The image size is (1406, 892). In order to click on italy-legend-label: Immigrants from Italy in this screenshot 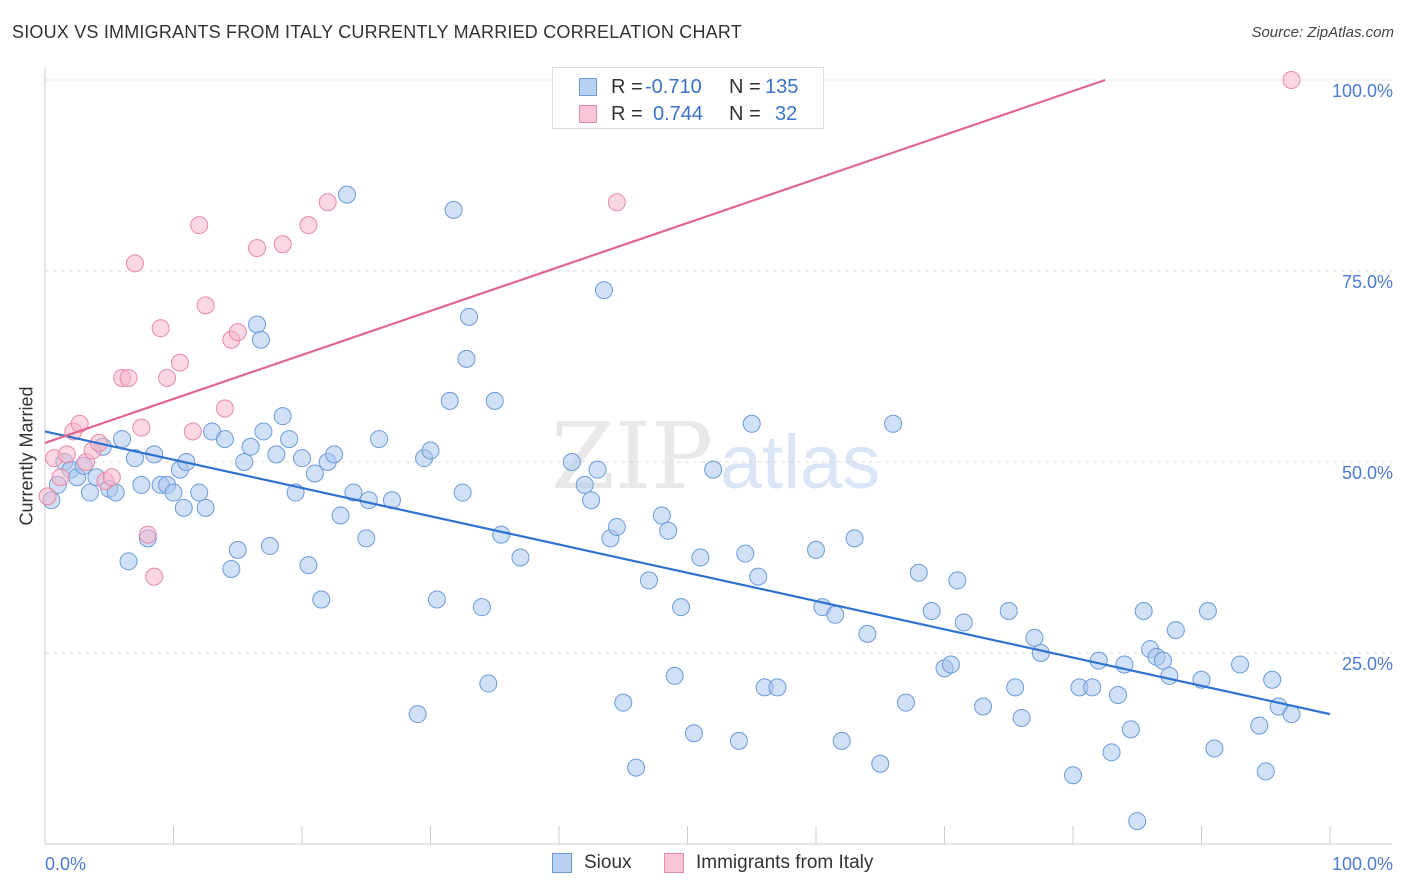, I will do `click(785, 862)`.